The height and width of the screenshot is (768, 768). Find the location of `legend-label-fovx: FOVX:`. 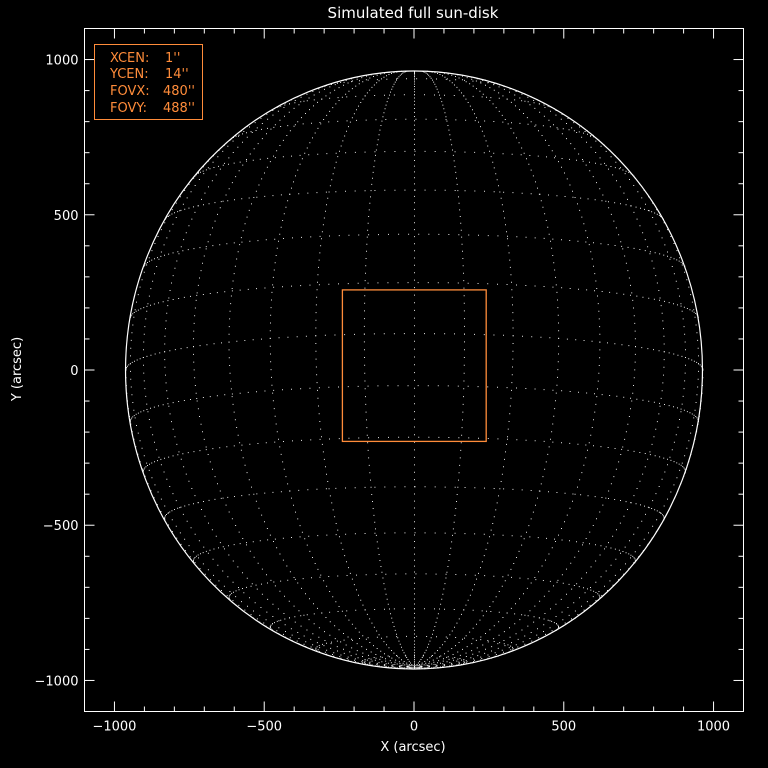

legend-label-fovx: FOVX: is located at coordinates (130, 91).